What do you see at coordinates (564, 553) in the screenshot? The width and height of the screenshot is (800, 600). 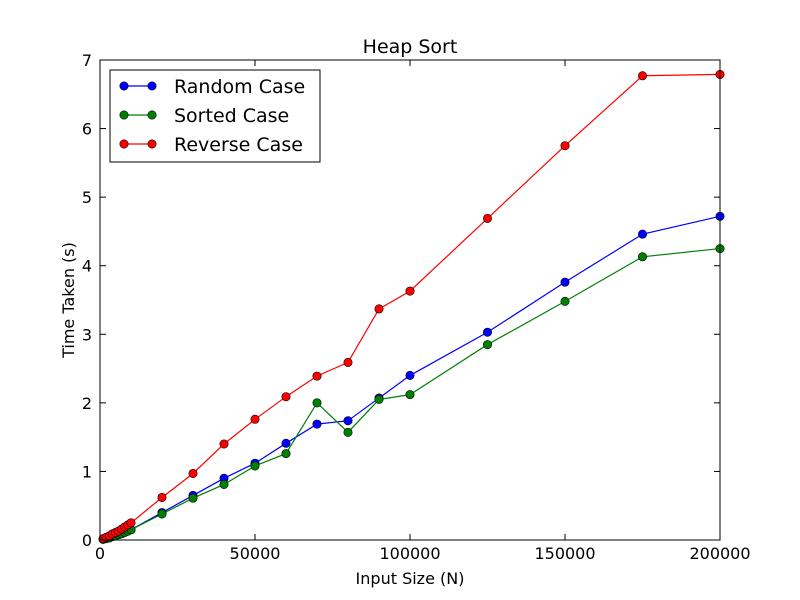 I see `x-tick-label: 150000` at bounding box center [564, 553].